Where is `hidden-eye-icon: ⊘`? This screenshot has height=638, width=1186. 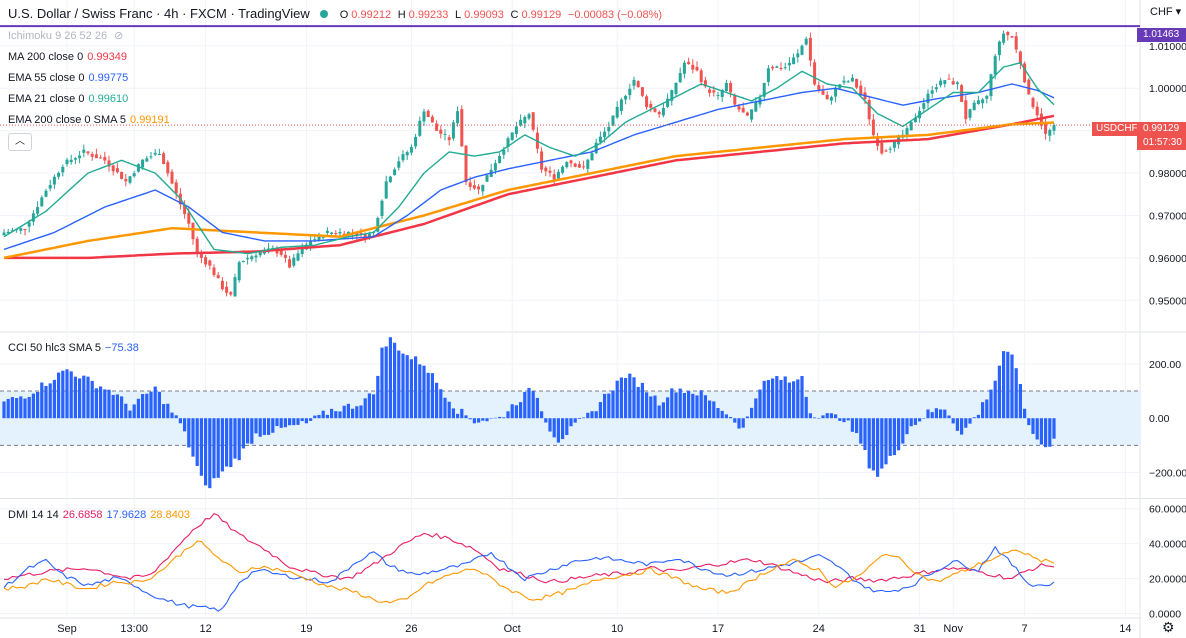
hidden-eye-icon: ⊘ is located at coordinates (119, 36).